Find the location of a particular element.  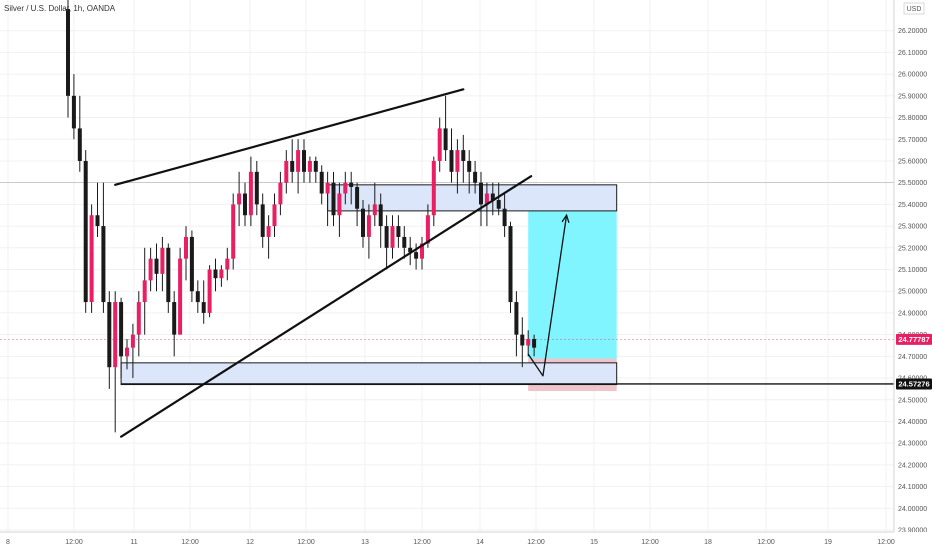

price-tick-label: 25.10000 is located at coordinates (912, 270).